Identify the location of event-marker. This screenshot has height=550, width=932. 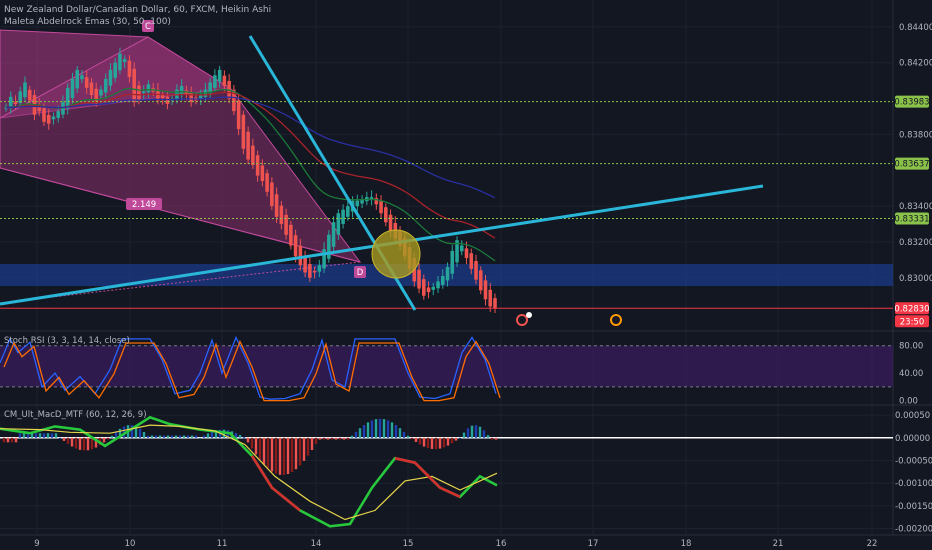
(616, 320).